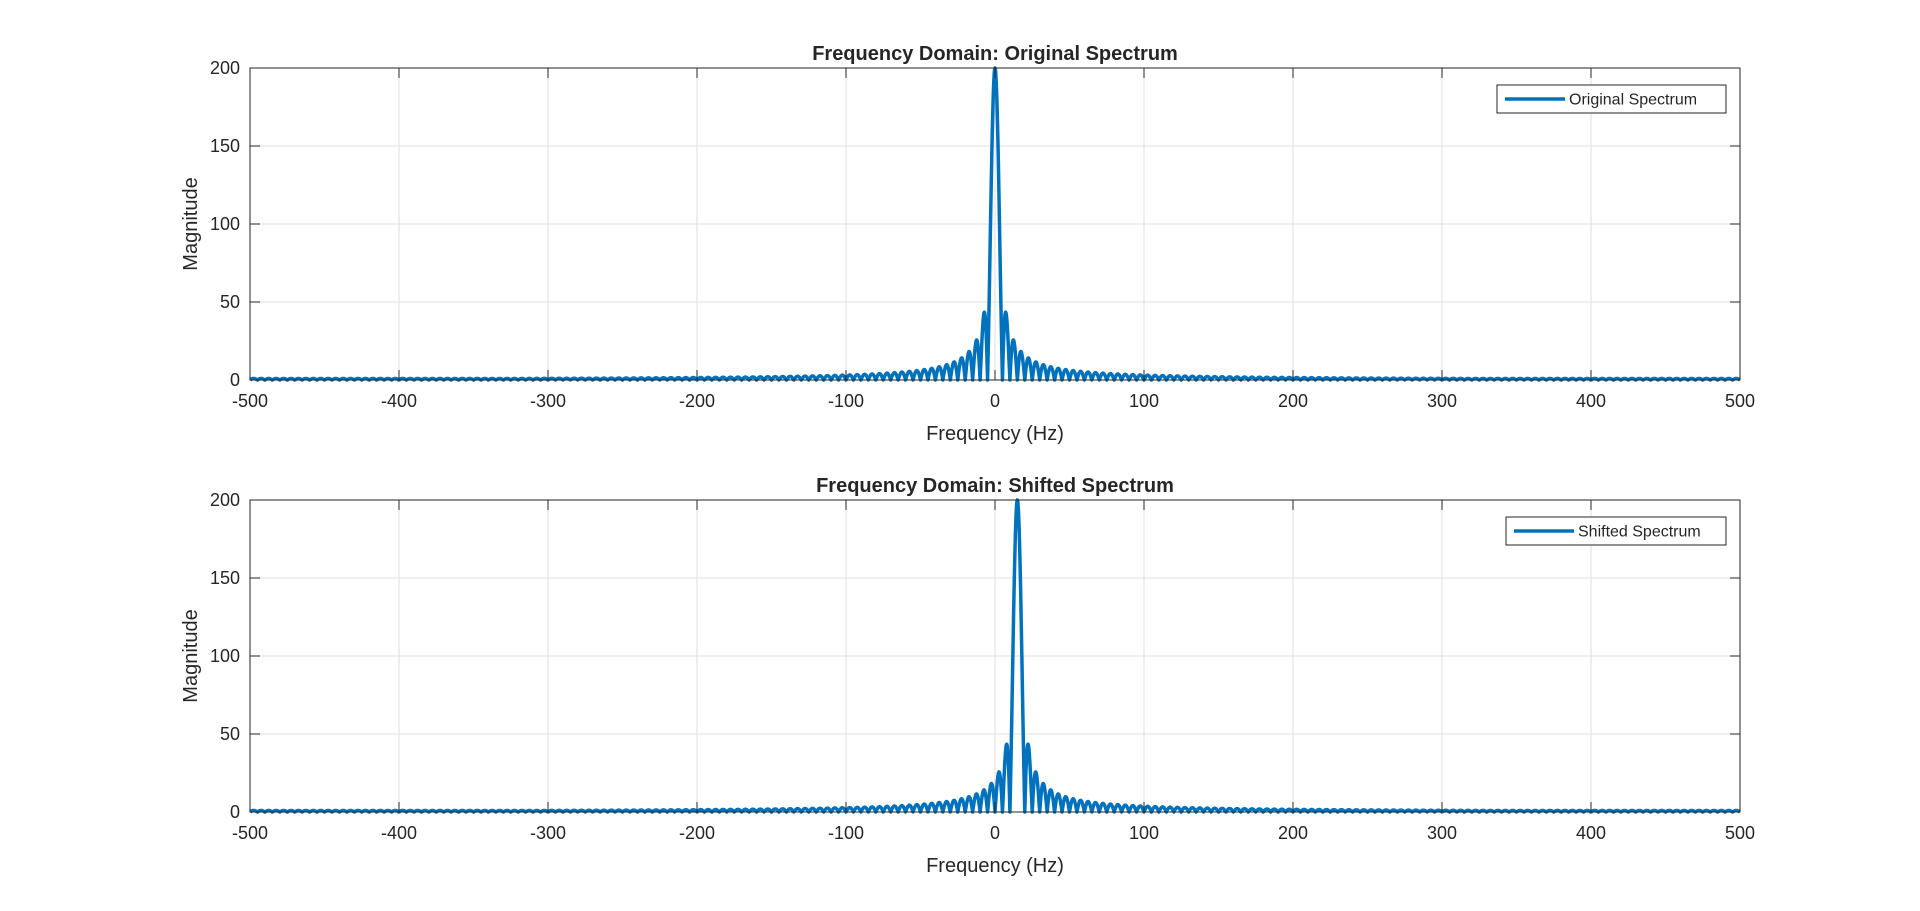  Describe the element at coordinates (1639, 532) in the screenshot. I see `legend-label: Shifted Spectrum` at that location.